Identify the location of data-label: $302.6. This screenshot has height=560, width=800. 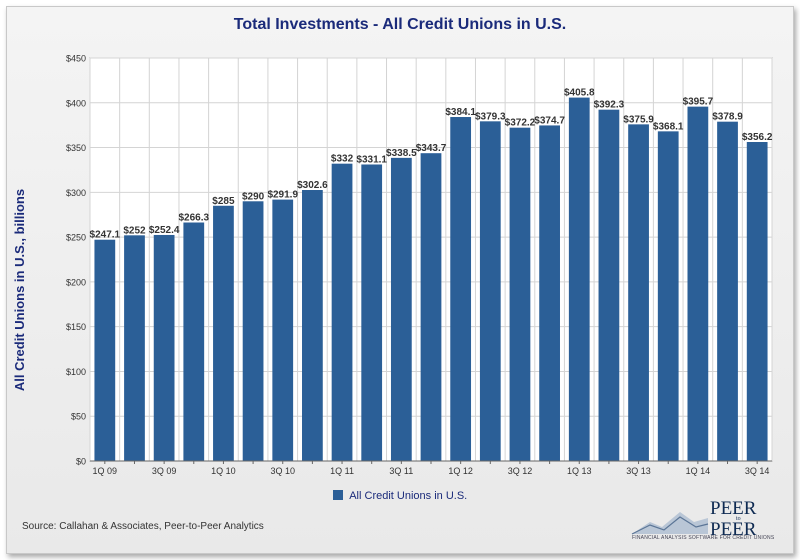
(312, 185).